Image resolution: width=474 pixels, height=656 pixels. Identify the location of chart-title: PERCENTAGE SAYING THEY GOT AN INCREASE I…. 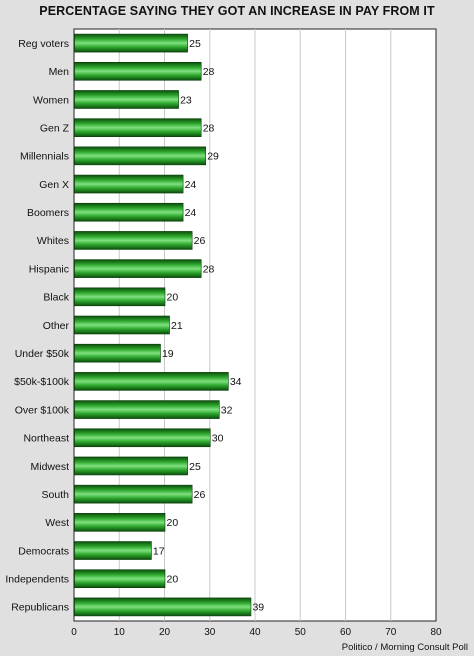
(237, 11).